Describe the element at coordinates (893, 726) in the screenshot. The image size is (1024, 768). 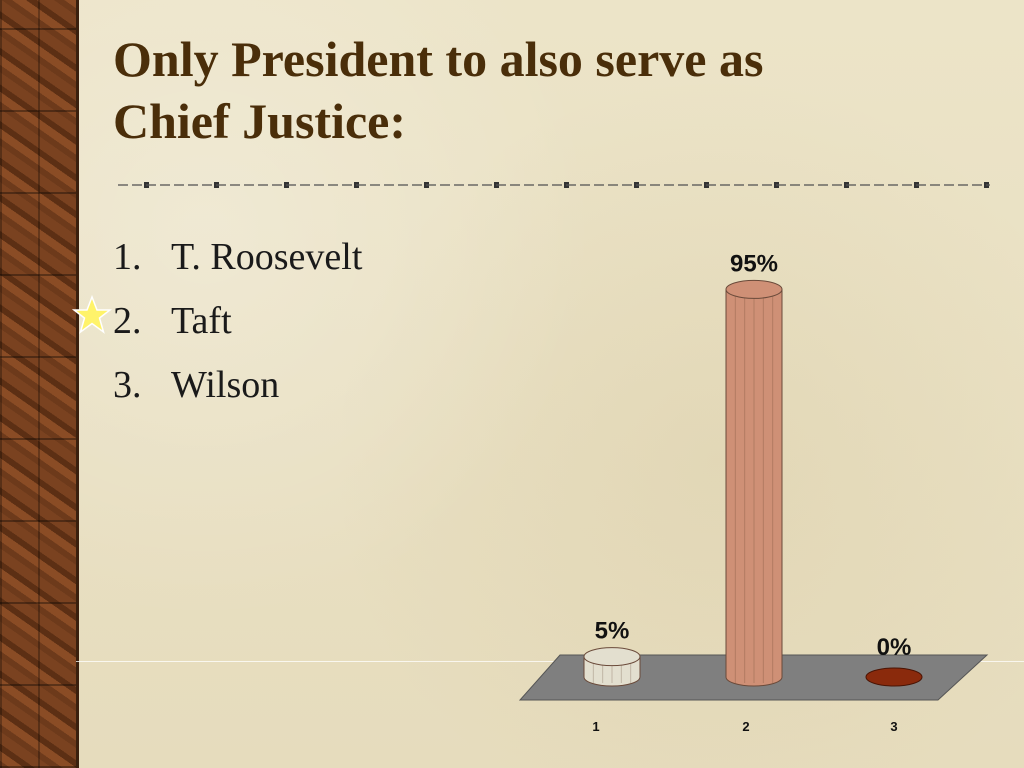
I see `tick-label-3: 3` at that location.